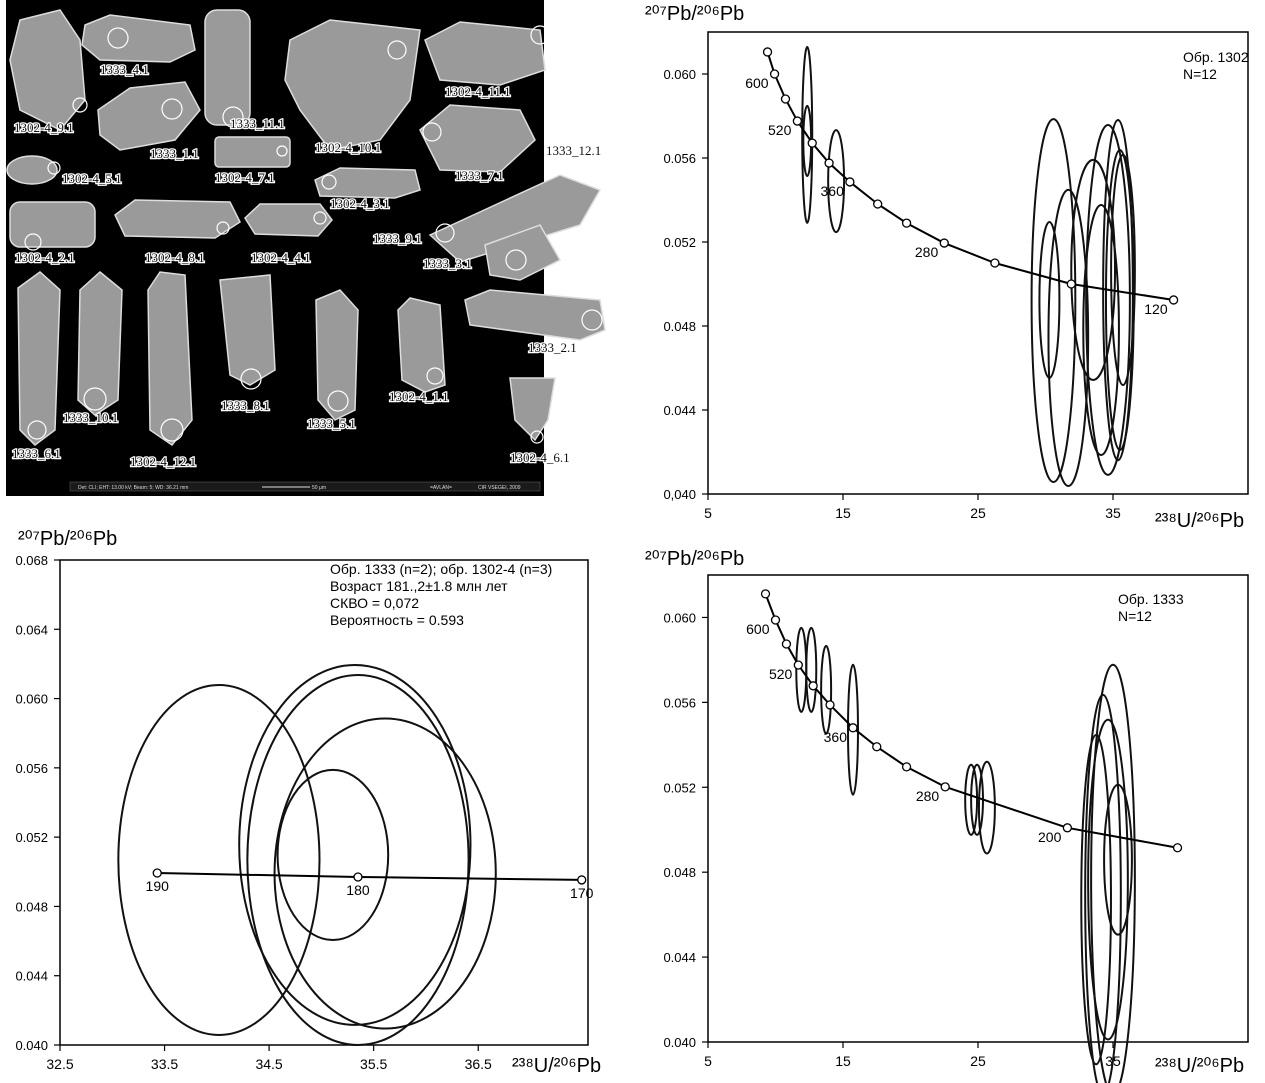 This screenshot has height=1083, width=1265. Describe the element at coordinates (158, 886) in the screenshot. I see `age-label: 190` at that location.